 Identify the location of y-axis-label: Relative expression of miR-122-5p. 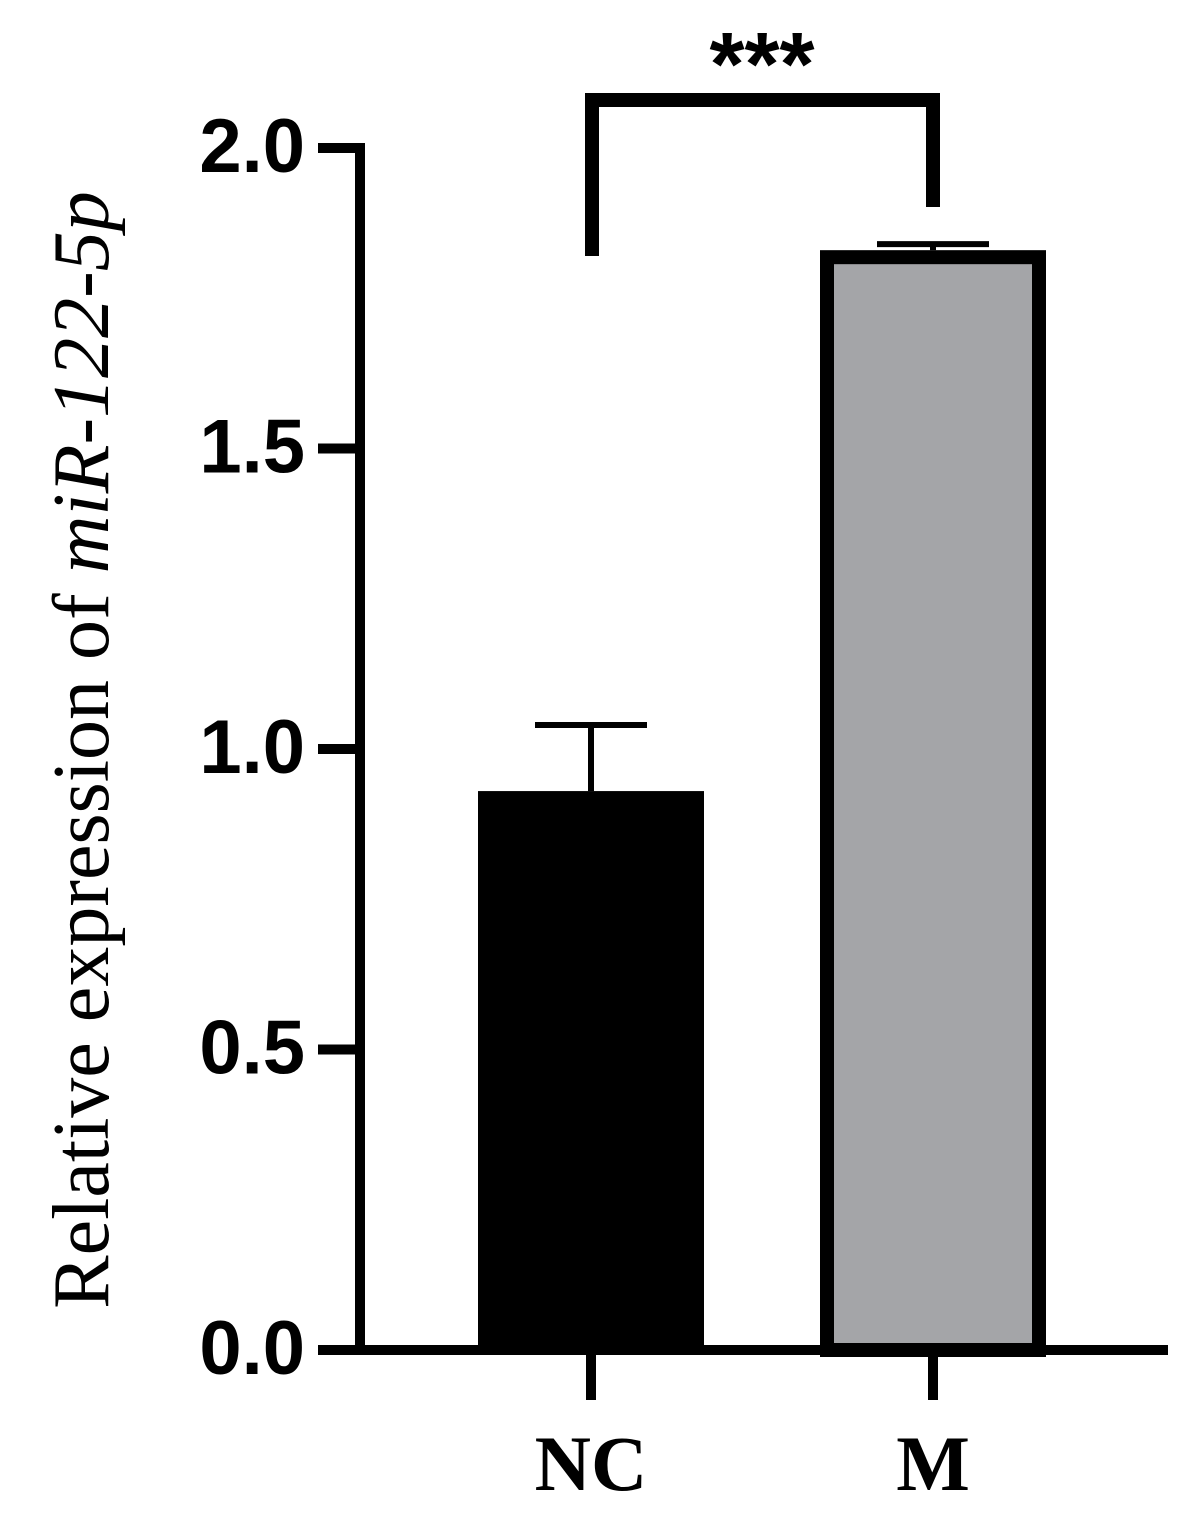
(82, 750).